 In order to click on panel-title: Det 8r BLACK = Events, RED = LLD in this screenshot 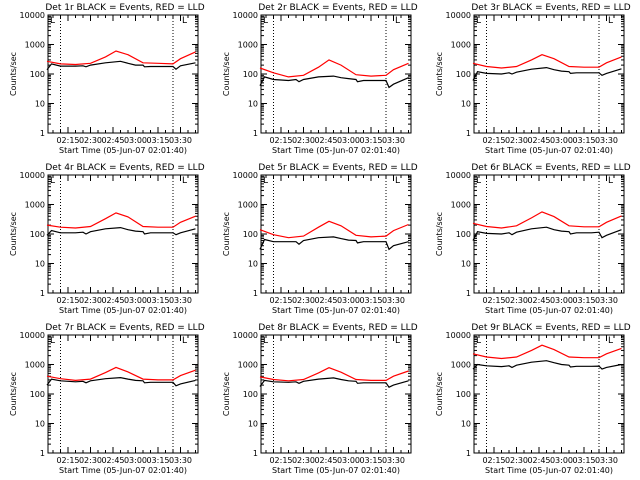, I will do `click(337, 328)`.